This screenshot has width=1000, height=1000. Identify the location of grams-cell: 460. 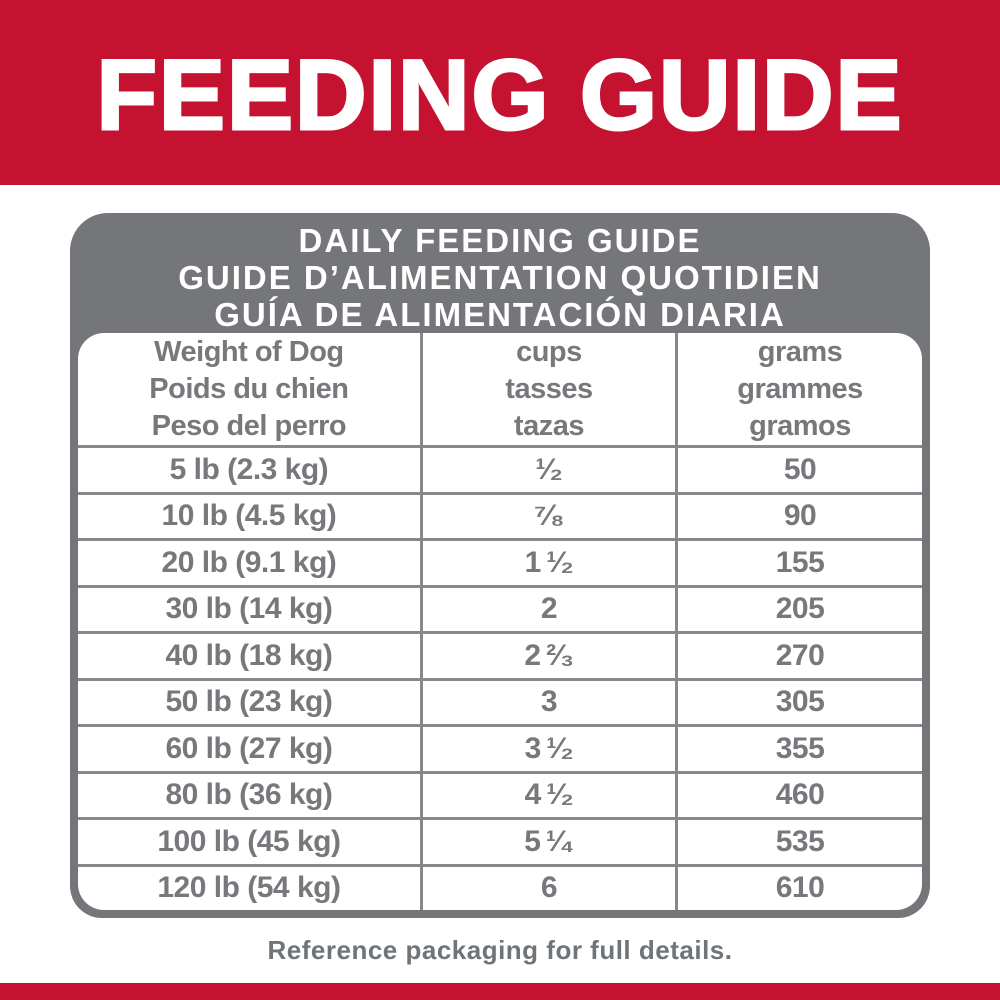
(800, 795).